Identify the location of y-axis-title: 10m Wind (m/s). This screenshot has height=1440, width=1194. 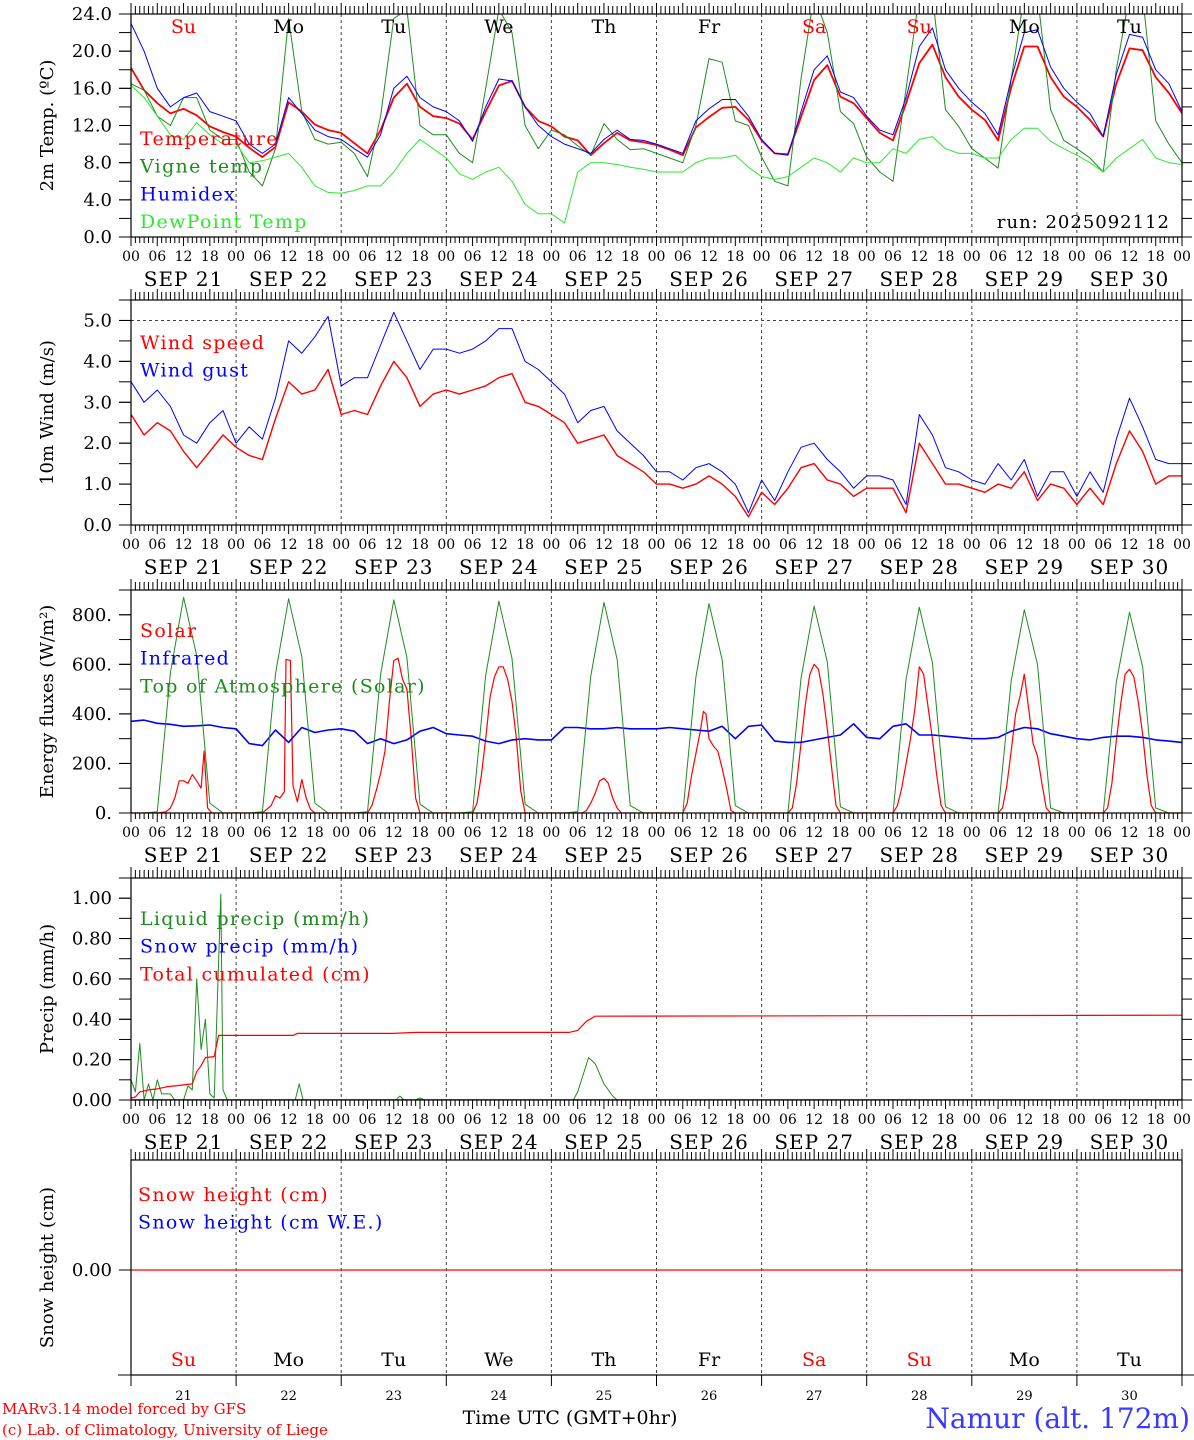
(47, 412).